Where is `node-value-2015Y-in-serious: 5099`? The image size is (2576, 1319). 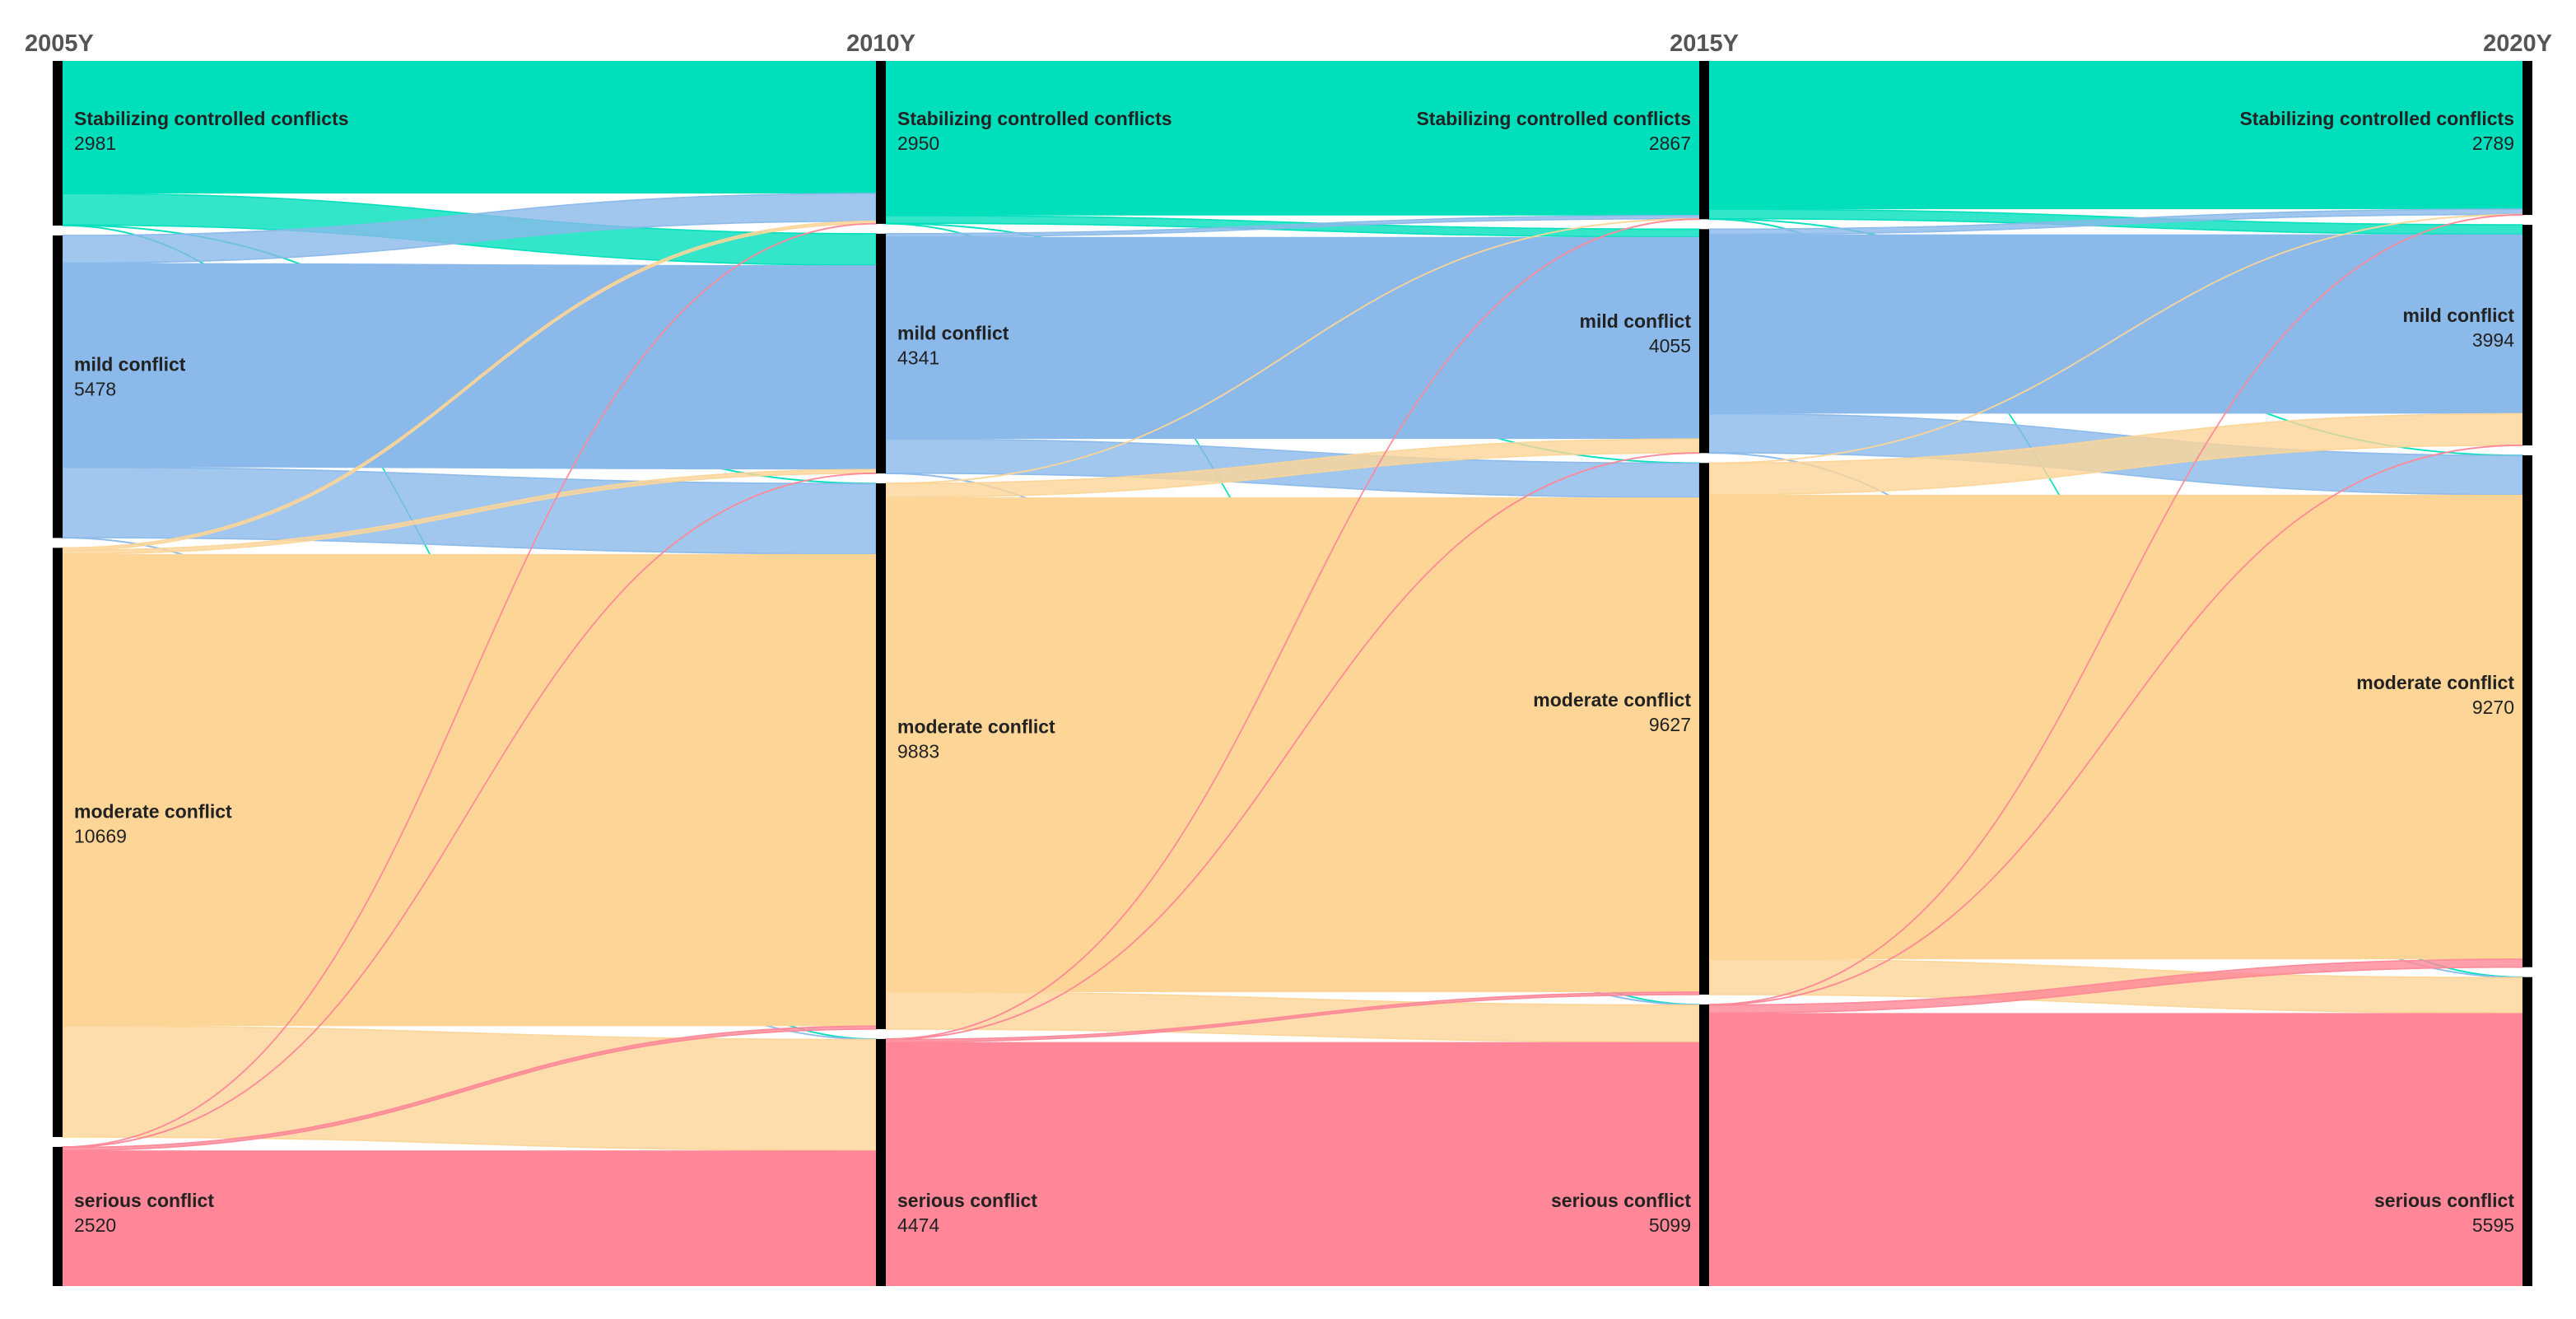 node-value-2015Y-in-serious: 5099 is located at coordinates (1670, 1225).